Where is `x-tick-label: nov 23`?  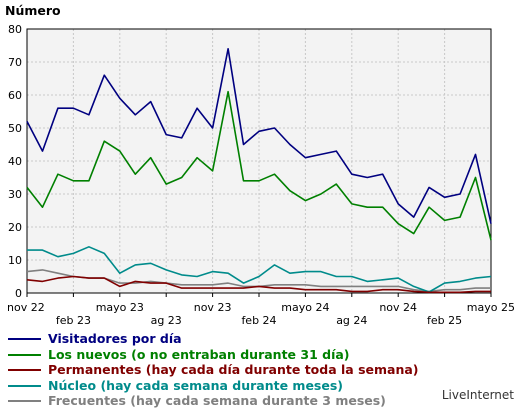 x-tick-label: nov 23 is located at coordinates (213, 307).